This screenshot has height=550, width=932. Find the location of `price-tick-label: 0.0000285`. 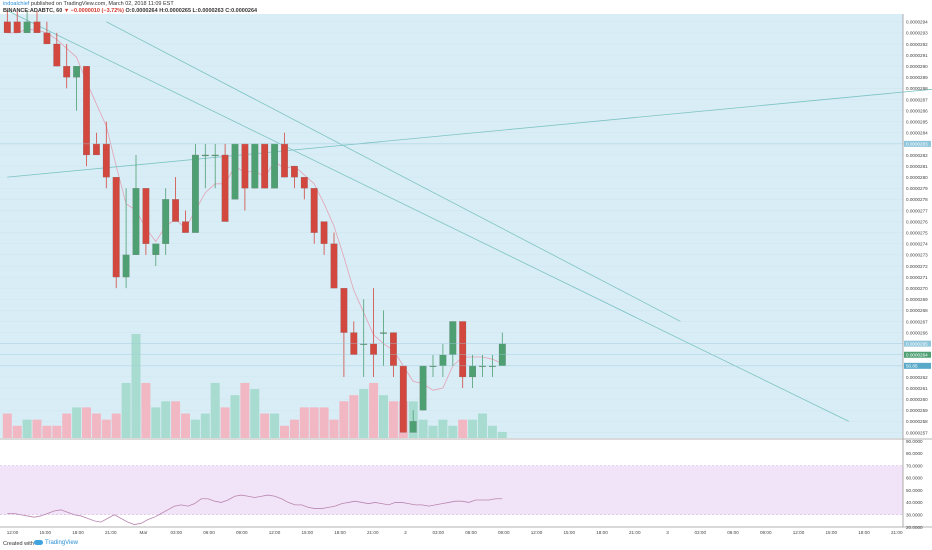

price-tick-label: 0.0000285 is located at coordinates (917, 121).